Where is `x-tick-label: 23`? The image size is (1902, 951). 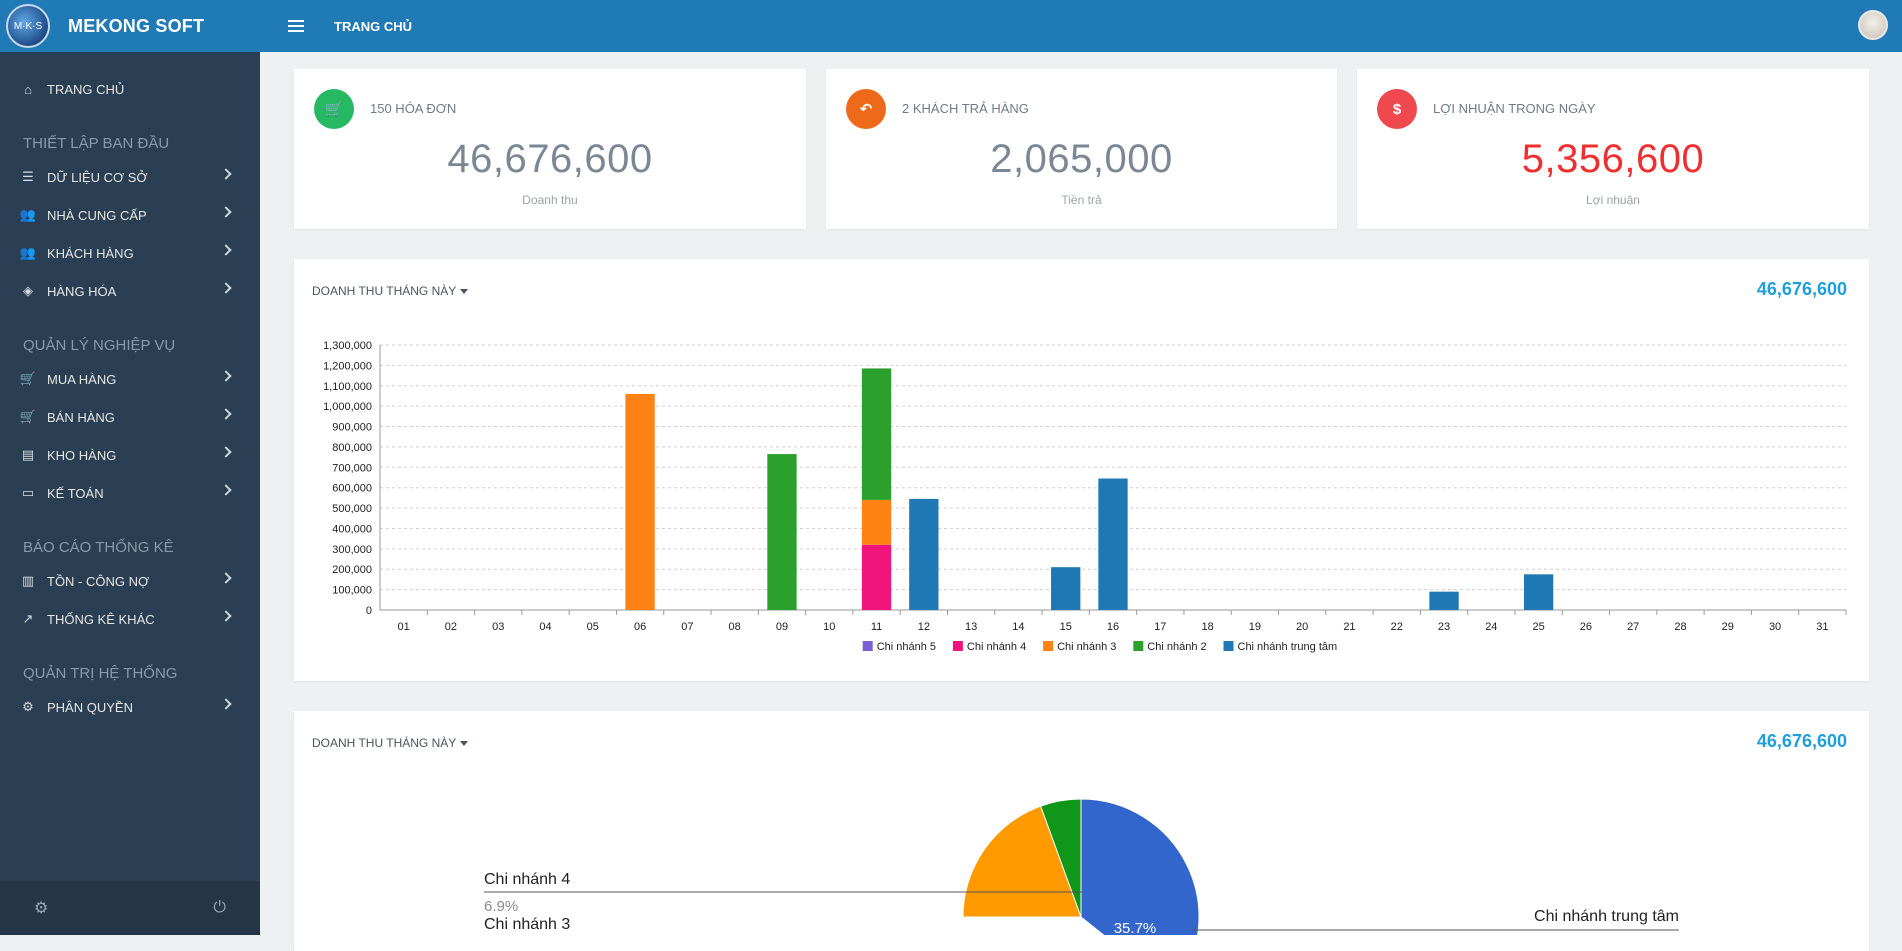
x-tick-label: 23 is located at coordinates (1444, 627).